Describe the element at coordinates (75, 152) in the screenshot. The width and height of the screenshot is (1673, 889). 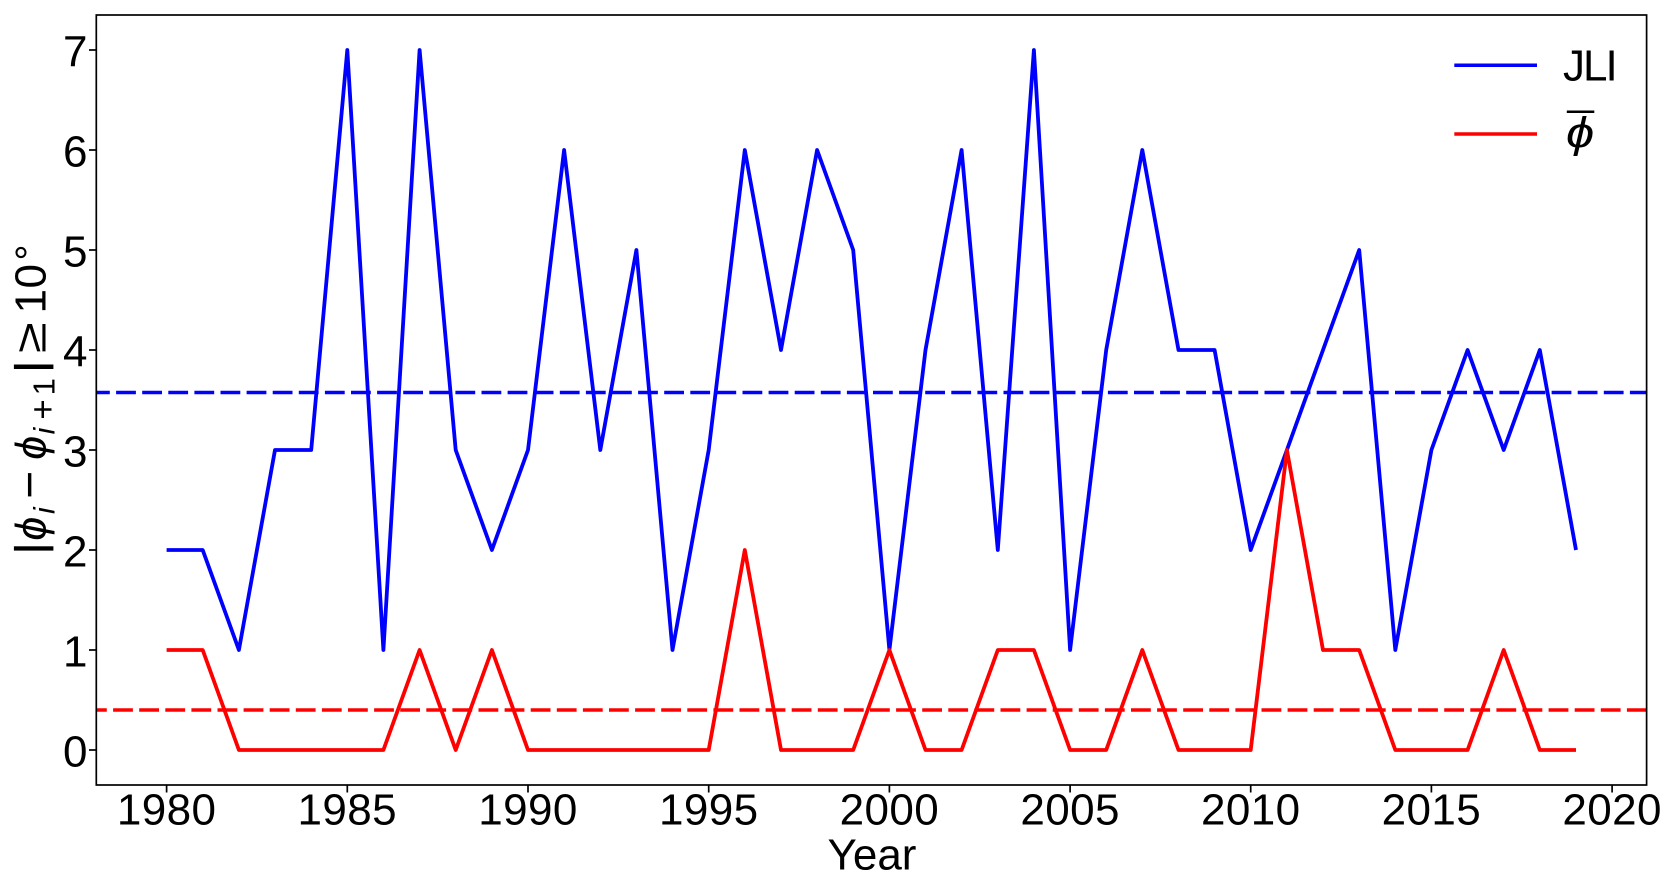
I see `svg-text: 6` at that location.